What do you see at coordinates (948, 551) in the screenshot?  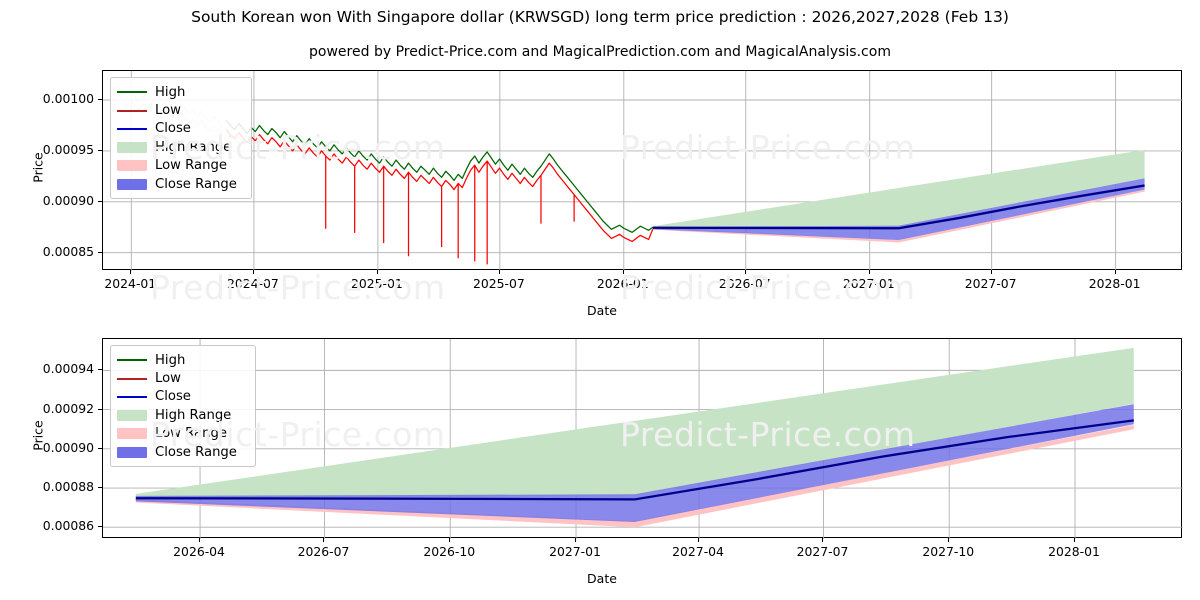 I see `x-tick-label: 2027-10` at bounding box center [948, 551].